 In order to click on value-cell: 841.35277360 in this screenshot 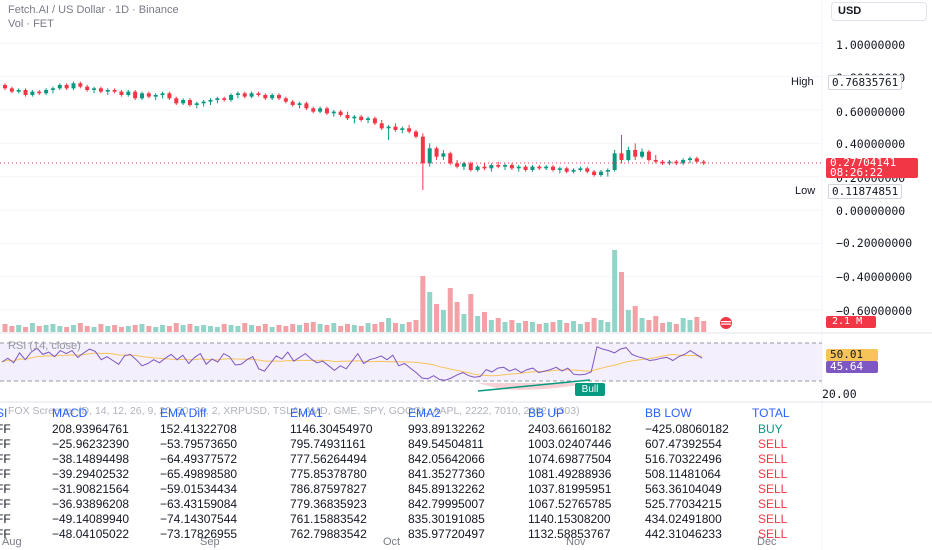, I will do `click(446, 474)`.